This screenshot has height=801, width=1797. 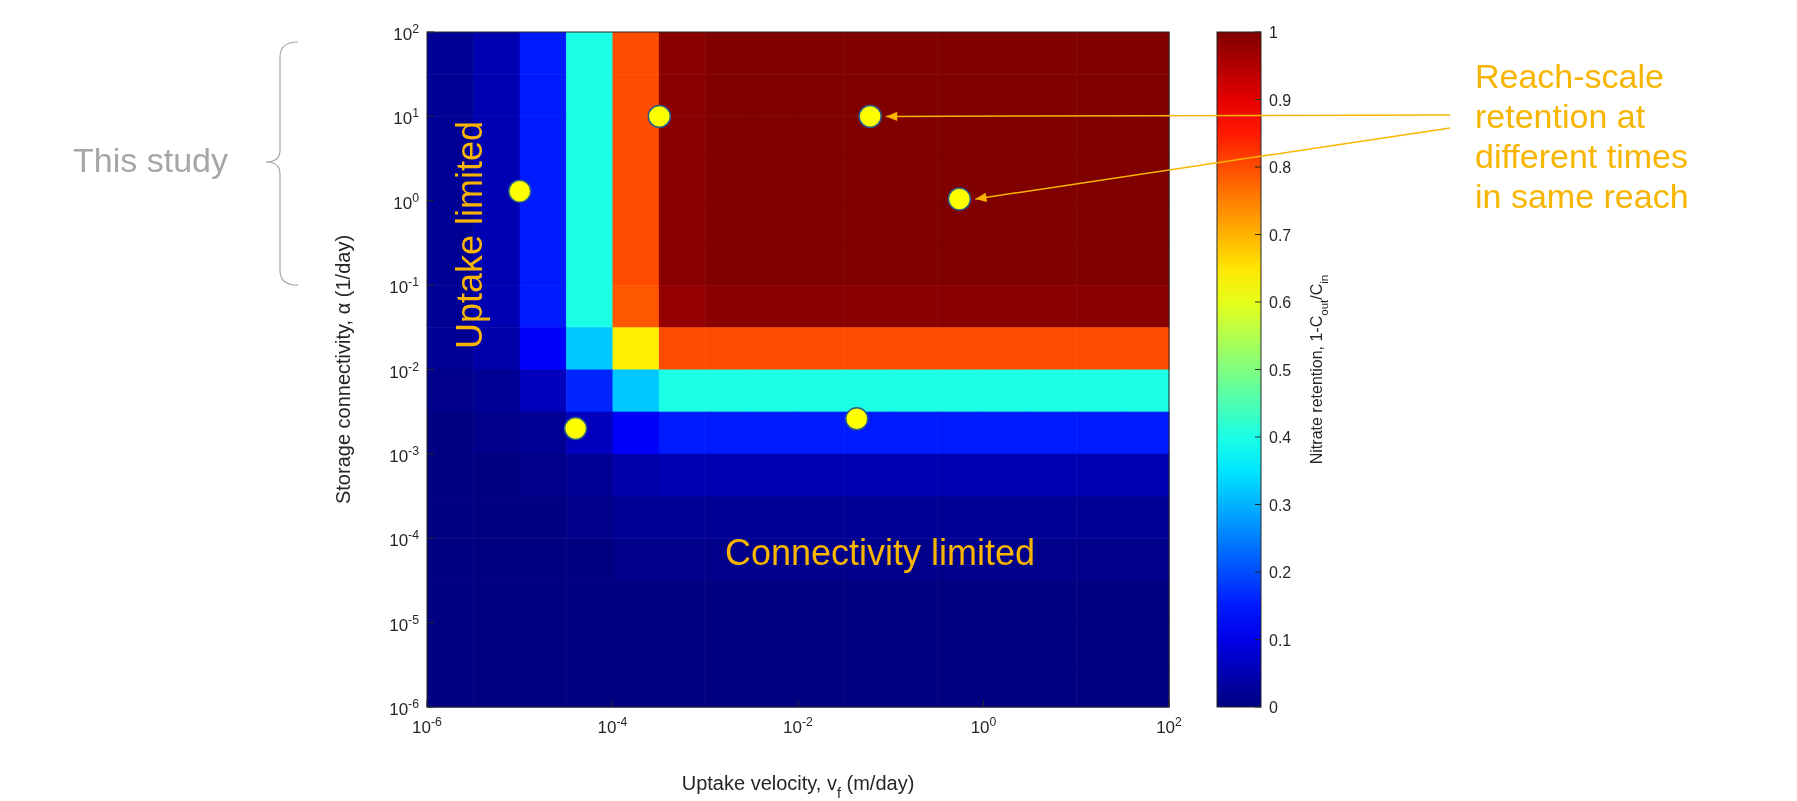 What do you see at coordinates (1280, 100) in the screenshot?
I see `color-bar-label: 0.9` at bounding box center [1280, 100].